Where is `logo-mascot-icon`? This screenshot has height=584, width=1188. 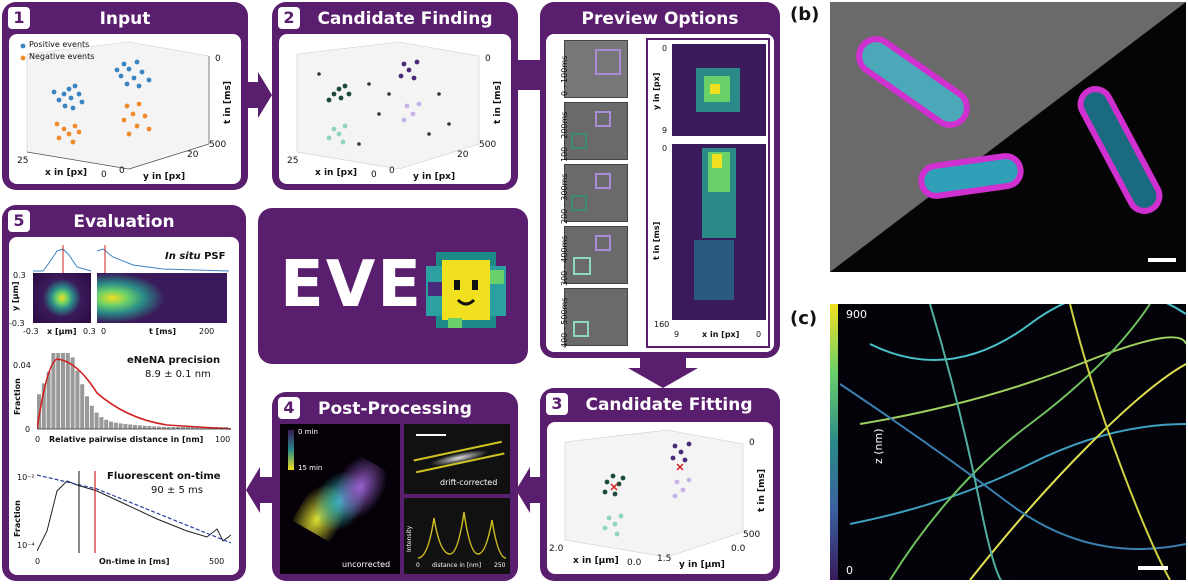
logo-mascot-icon is located at coordinates (466, 290).